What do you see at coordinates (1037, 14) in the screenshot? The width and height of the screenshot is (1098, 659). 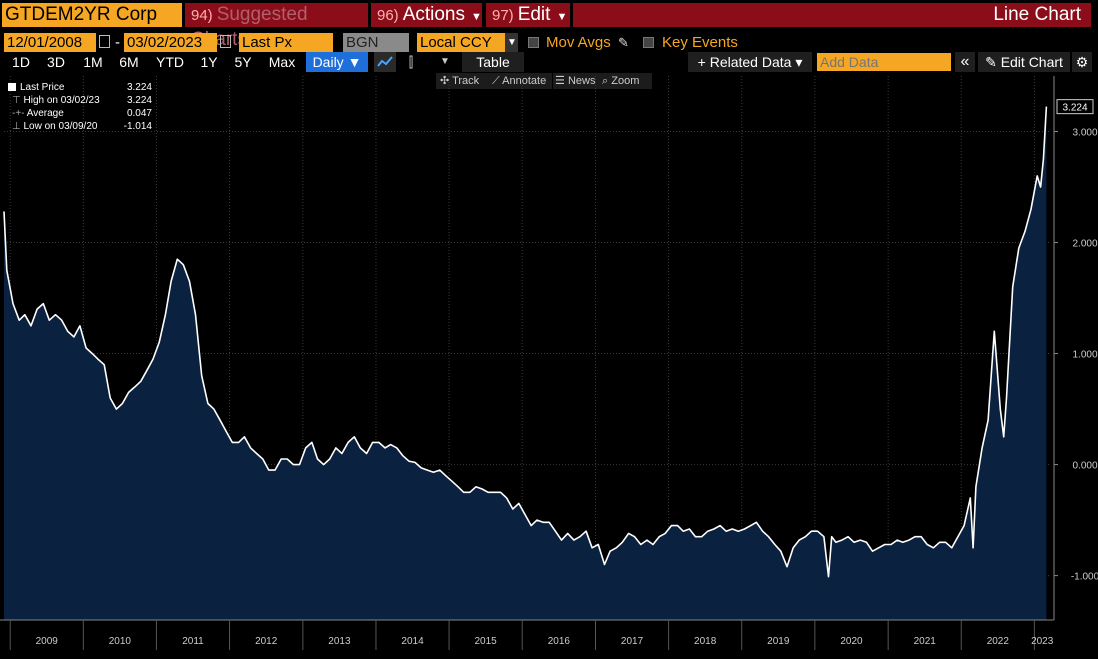 I see `chart-type-label: Line Chart` at bounding box center [1037, 14].